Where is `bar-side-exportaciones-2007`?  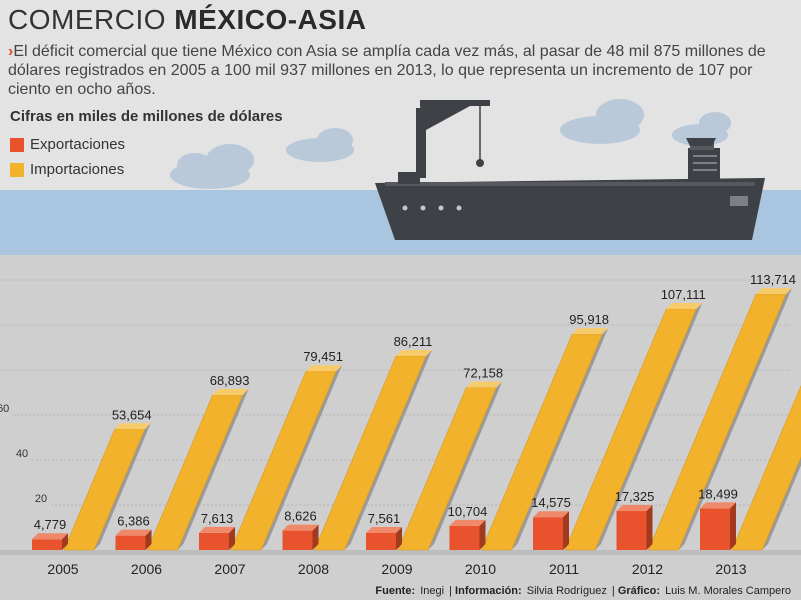 bar-side-exportaciones-2007 is located at coordinates (232, 538).